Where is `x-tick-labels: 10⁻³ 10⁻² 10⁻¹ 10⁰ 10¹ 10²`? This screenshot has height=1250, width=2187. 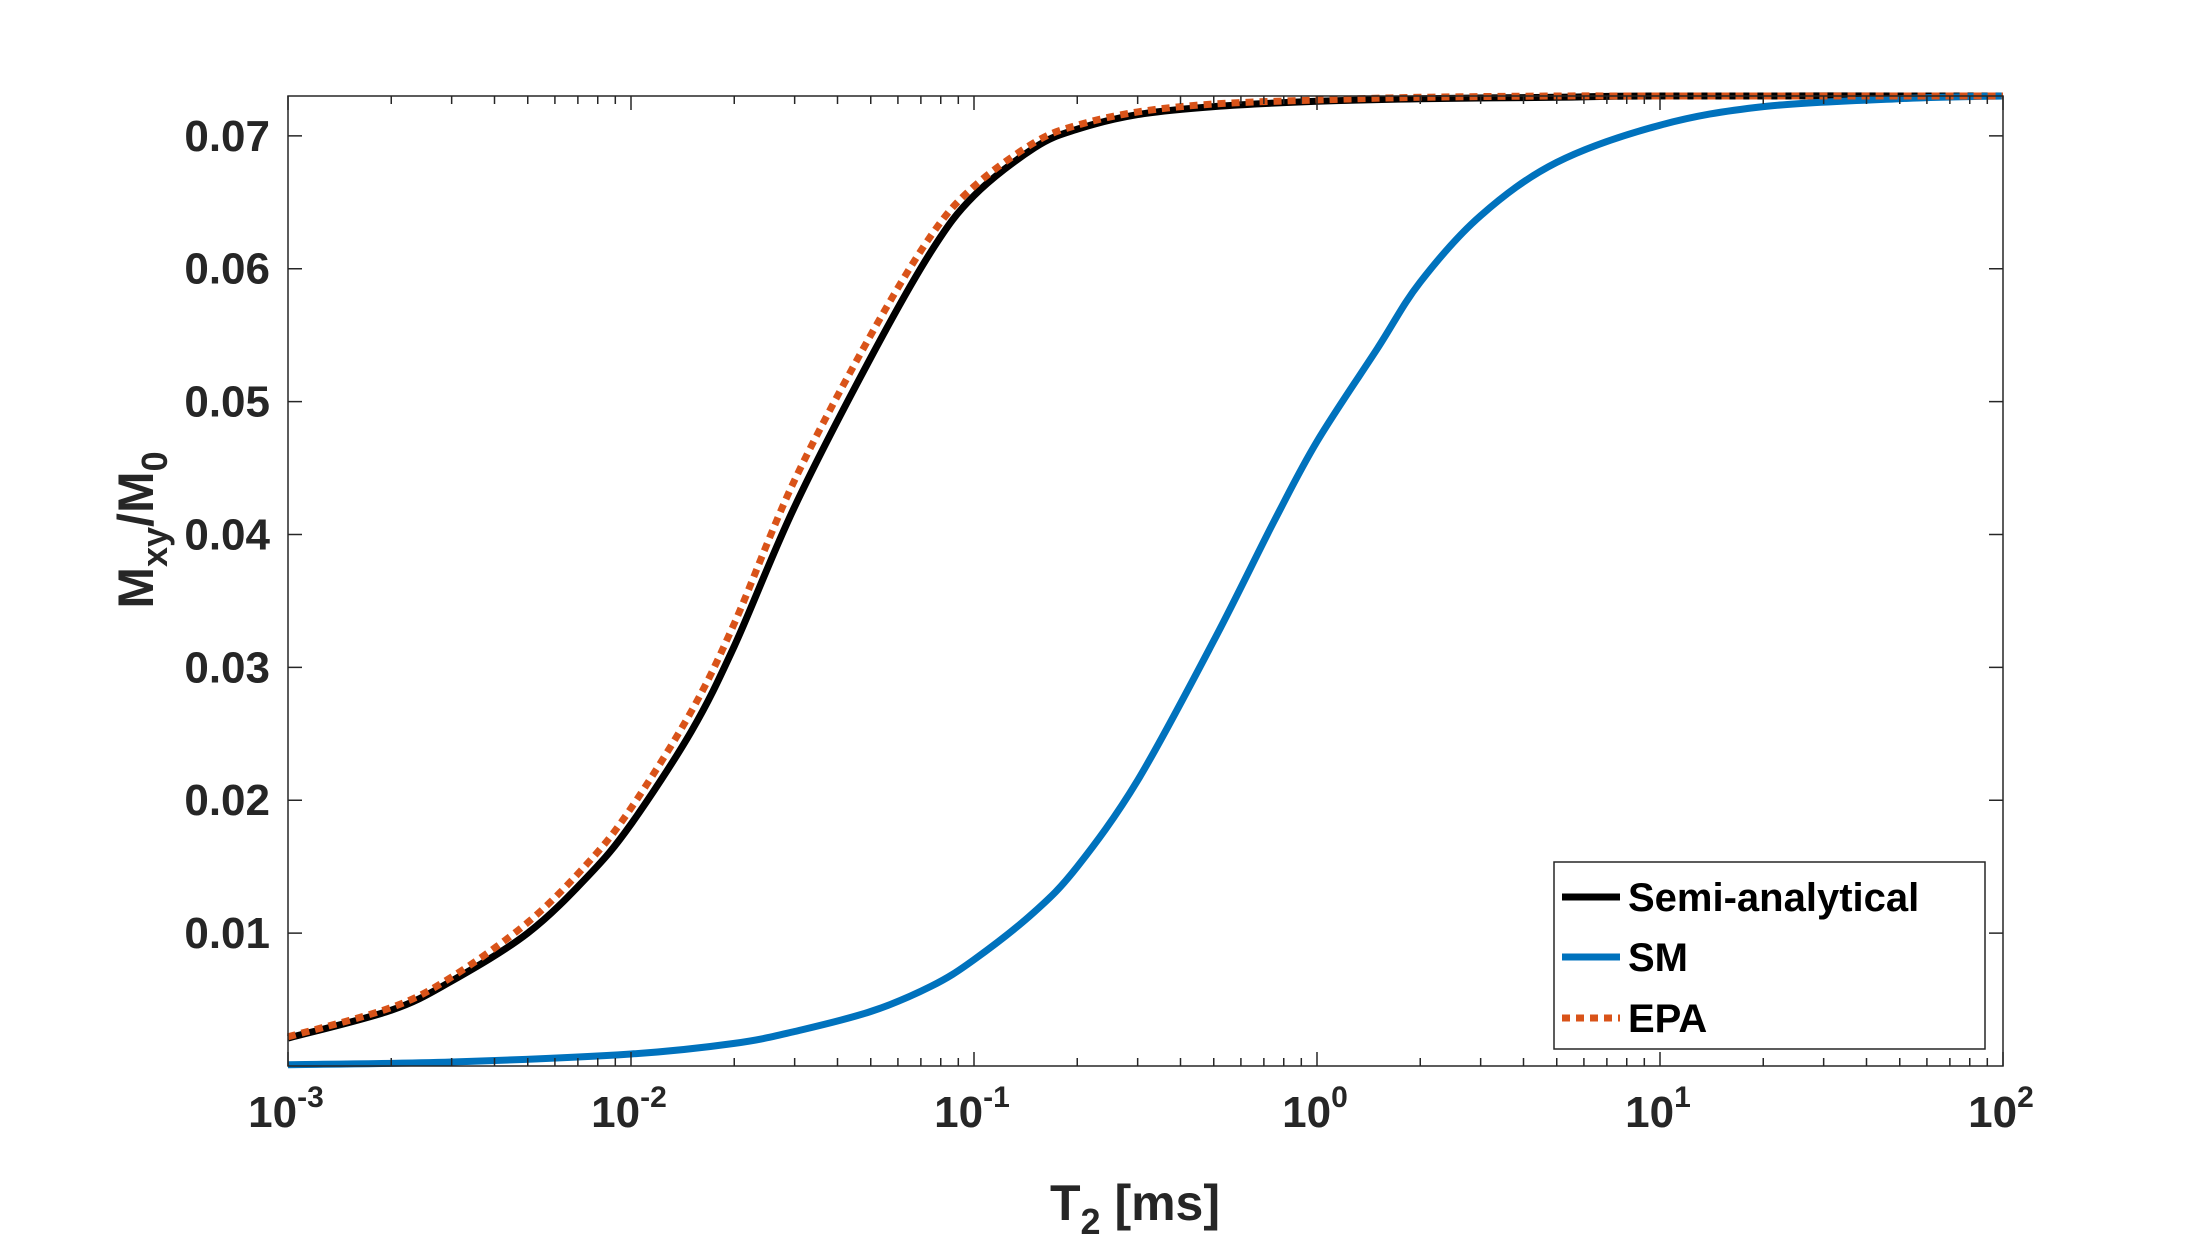
x-tick-labels: 10⁻³ 10⁻² 10⁻¹ 10⁰ 10¹ 10² is located at coordinates (1141, 1109).